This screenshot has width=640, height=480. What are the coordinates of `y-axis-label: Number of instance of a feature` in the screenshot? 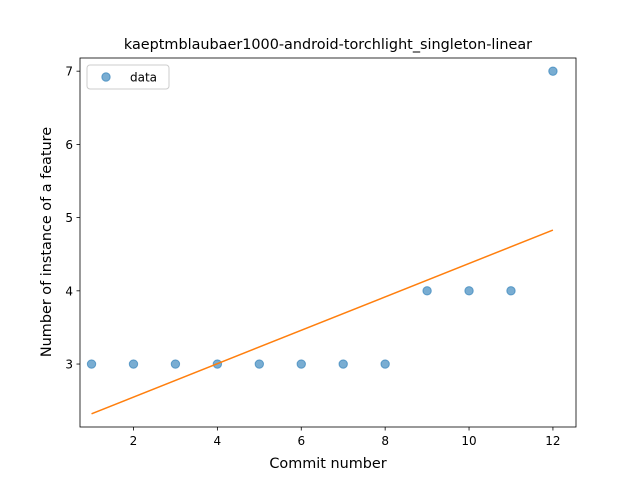 It's located at (47, 242).